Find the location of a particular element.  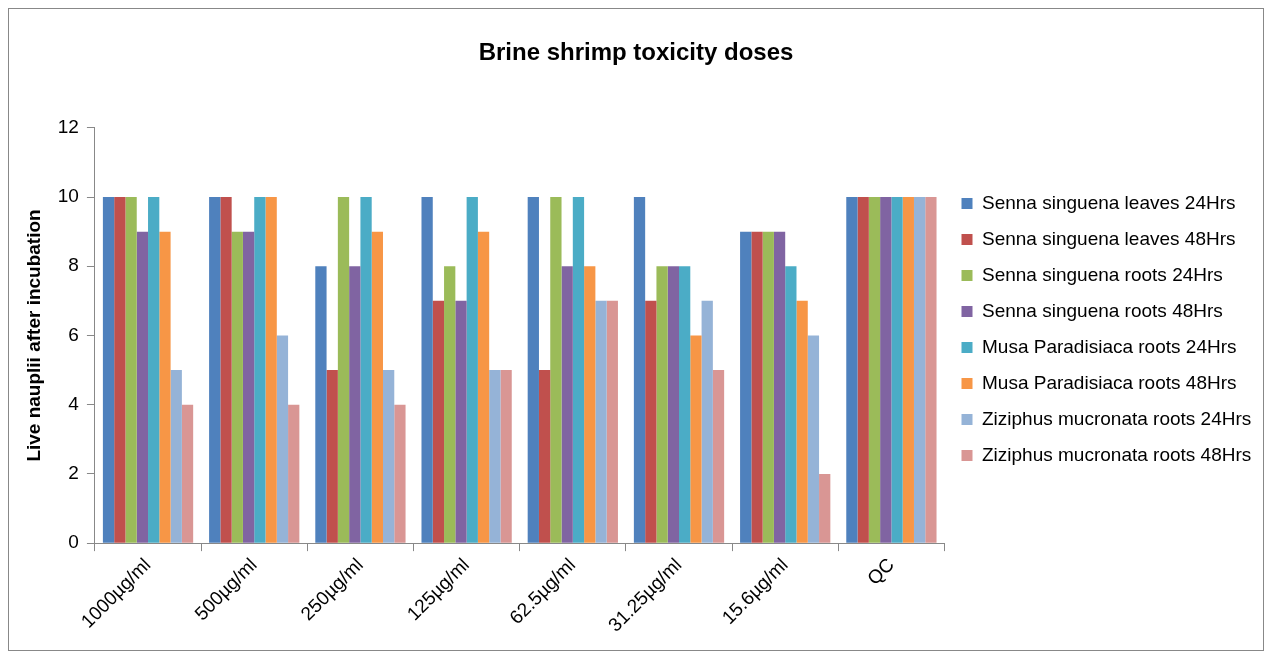

legend-label: Senna singuena leaves 24Hrs is located at coordinates (1109, 202).